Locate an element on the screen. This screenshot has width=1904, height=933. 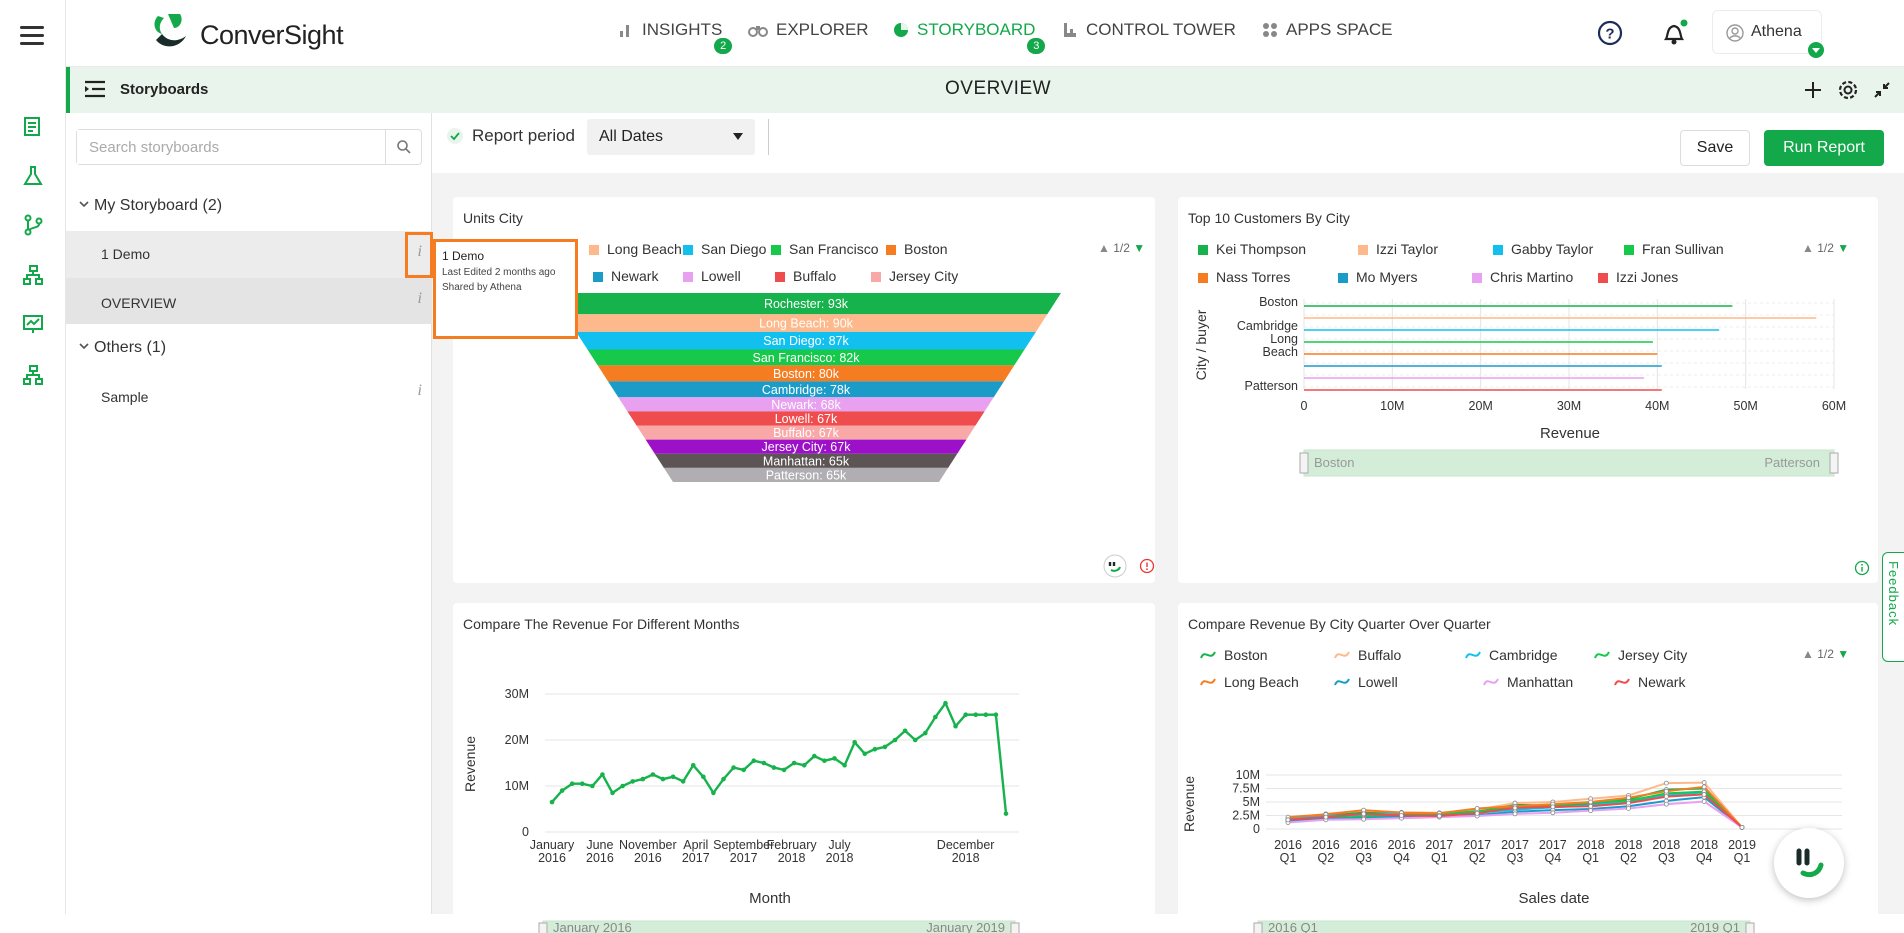
legend-item: Kei Thompson is located at coordinates (1252, 249).